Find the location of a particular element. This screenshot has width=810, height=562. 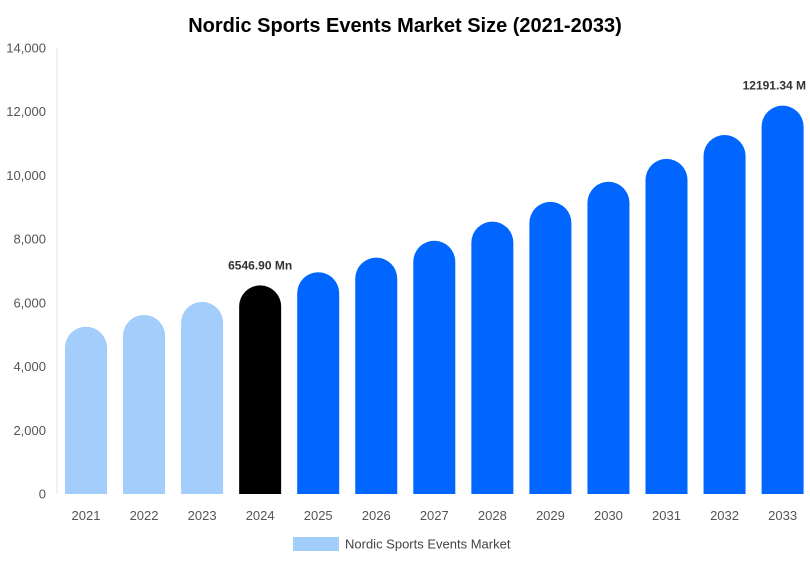

x-tick-label: 2026 is located at coordinates (376, 515).